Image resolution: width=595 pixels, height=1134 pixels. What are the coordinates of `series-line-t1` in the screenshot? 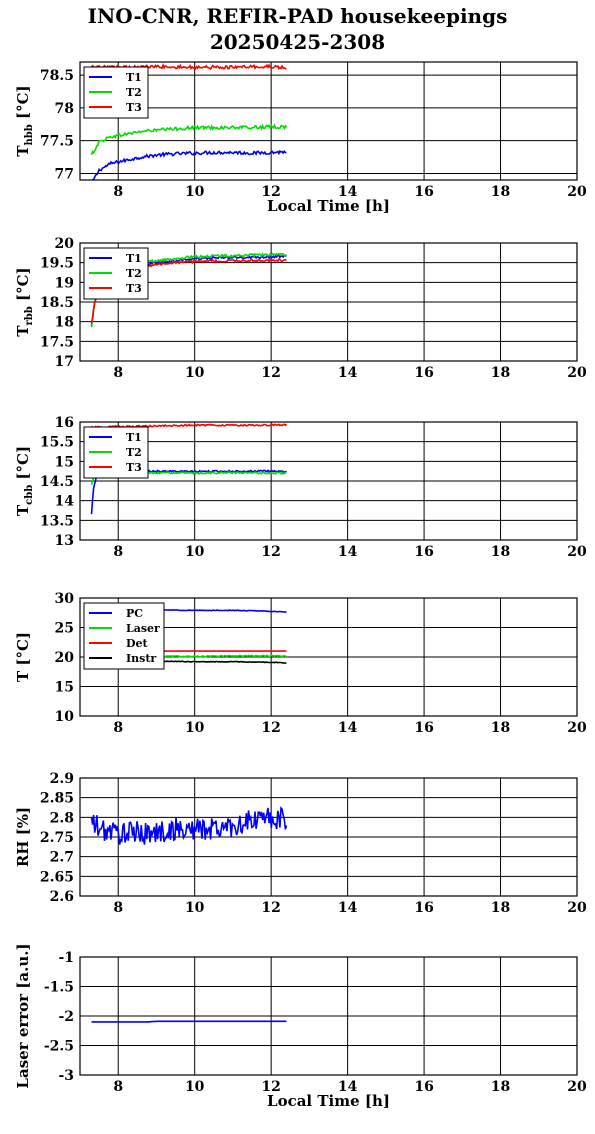 It's located at (189, 164).